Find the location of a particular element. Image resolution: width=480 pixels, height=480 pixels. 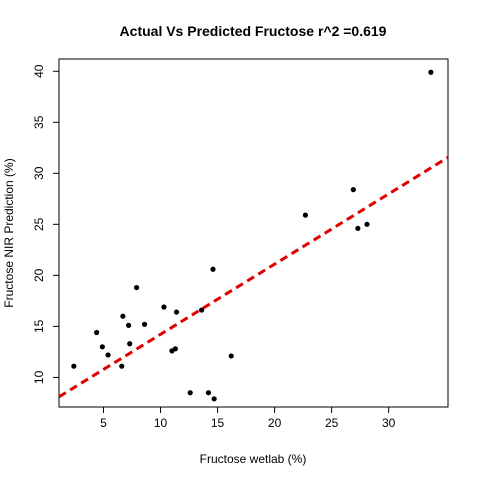

y-axis-label: Fructose NIR Prediction (%) is located at coordinates (9, 232).